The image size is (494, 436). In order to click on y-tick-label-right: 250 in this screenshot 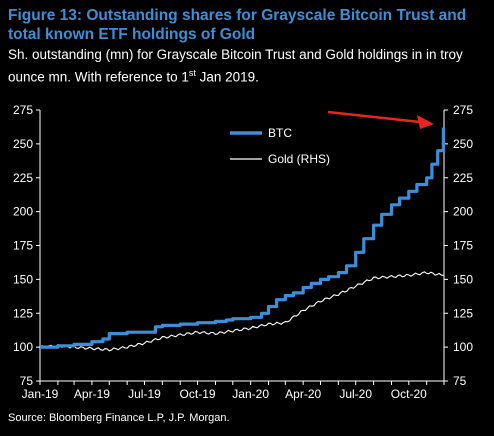, I will do `click(463, 144)`.